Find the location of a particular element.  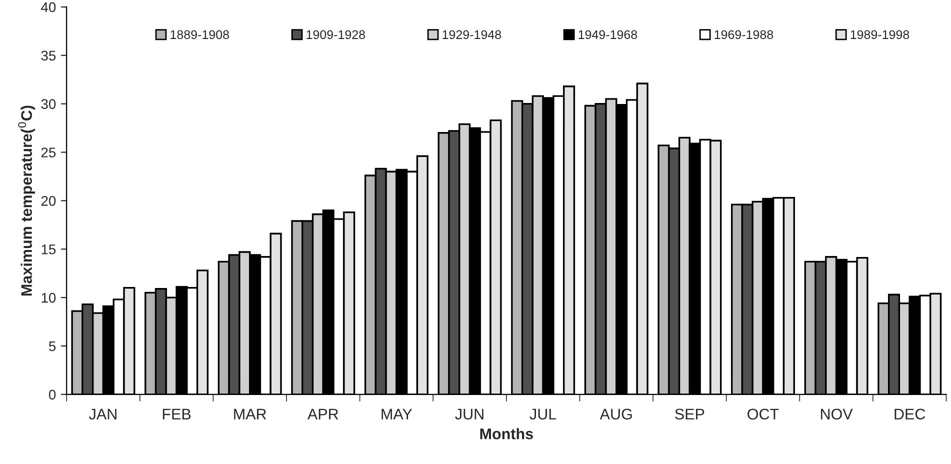

x-axis-title: Months is located at coordinates (506, 434).